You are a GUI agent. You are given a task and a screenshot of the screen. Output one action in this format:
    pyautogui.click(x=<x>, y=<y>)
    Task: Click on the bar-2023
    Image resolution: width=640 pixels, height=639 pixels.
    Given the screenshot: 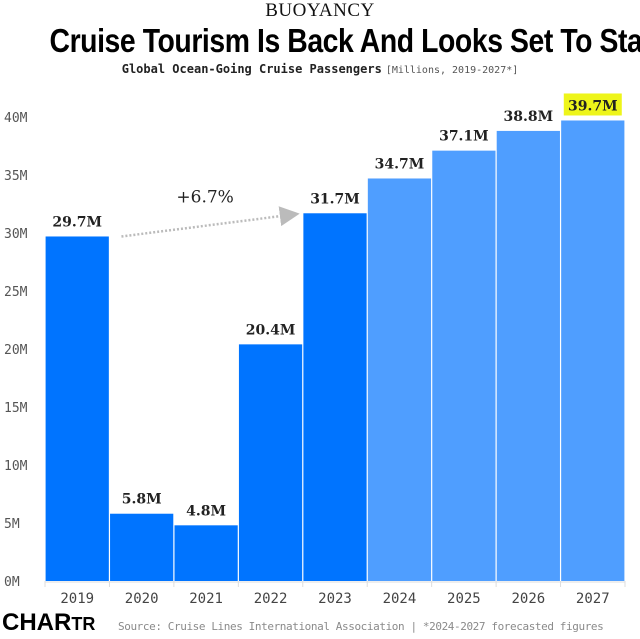 What is the action you would take?
    pyautogui.click(x=335, y=397)
    